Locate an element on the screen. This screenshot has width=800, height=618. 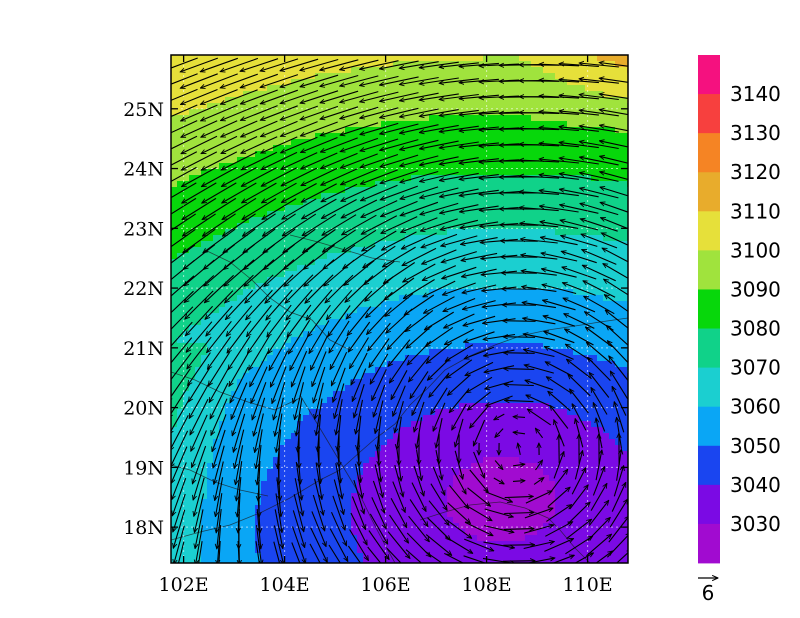
colorbar-level-label: 3120 is located at coordinates (755, 172).